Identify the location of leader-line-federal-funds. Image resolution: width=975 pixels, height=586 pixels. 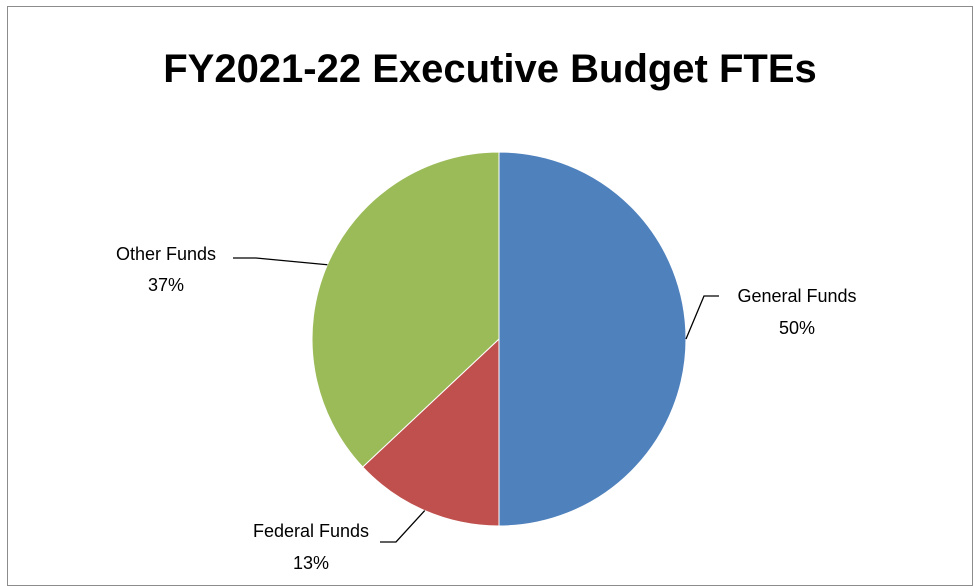
(403, 526).